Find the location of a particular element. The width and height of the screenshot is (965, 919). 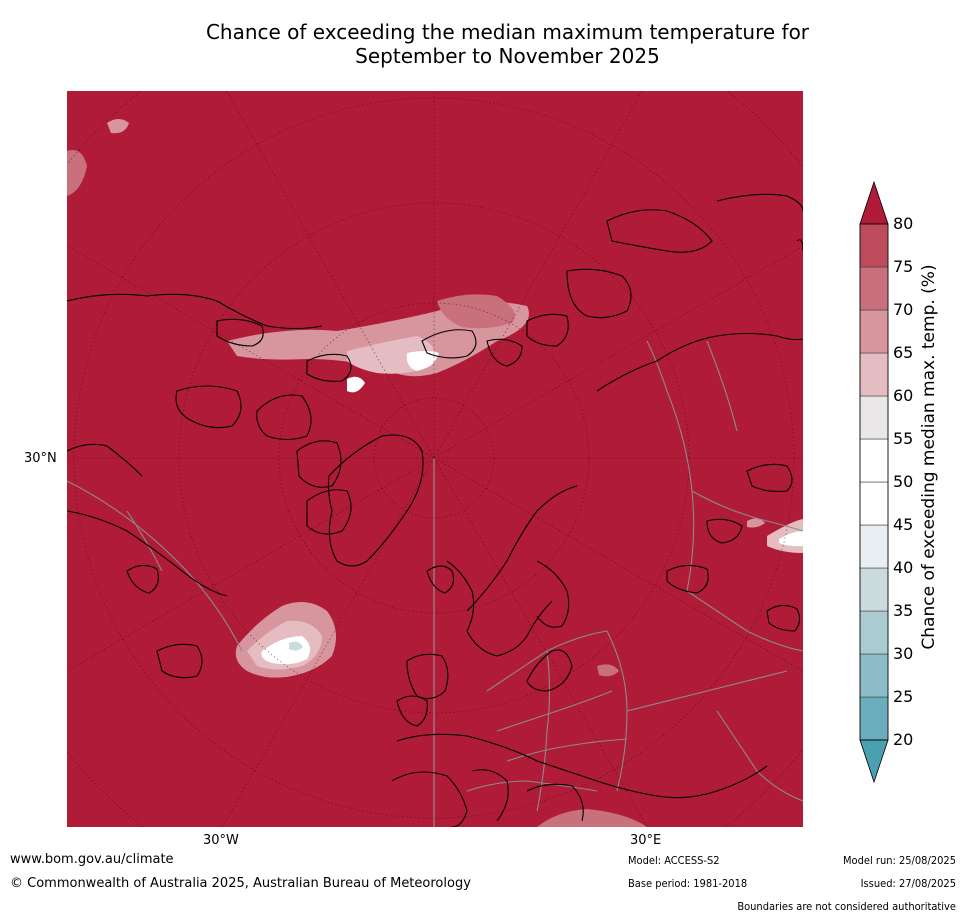

colorbar-tick-80: 80 is located at coordinates (903, 224).